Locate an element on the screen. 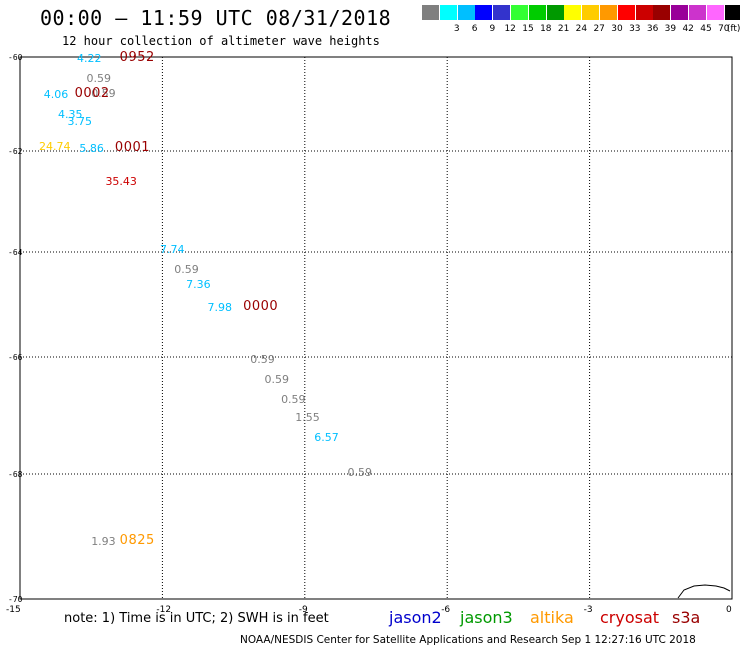 This screenshot has height=650, width=740. latitude-tick-label: -60 is located at coordinates (15, 57).